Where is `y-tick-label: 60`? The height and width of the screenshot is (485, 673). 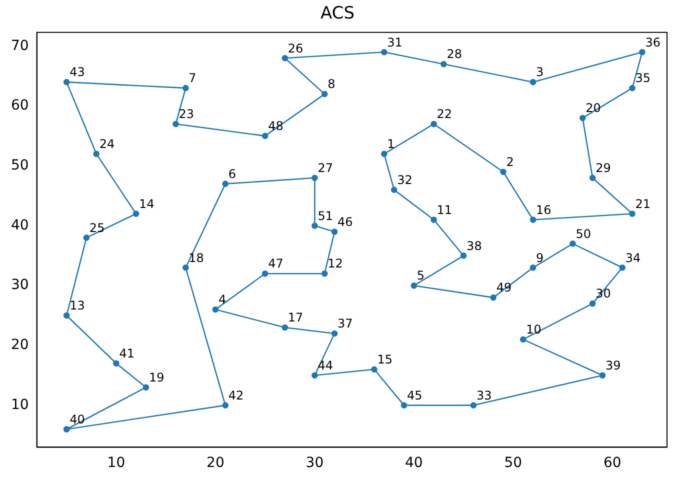
y-tick-label: 60 is located at coordinates (19, 106).